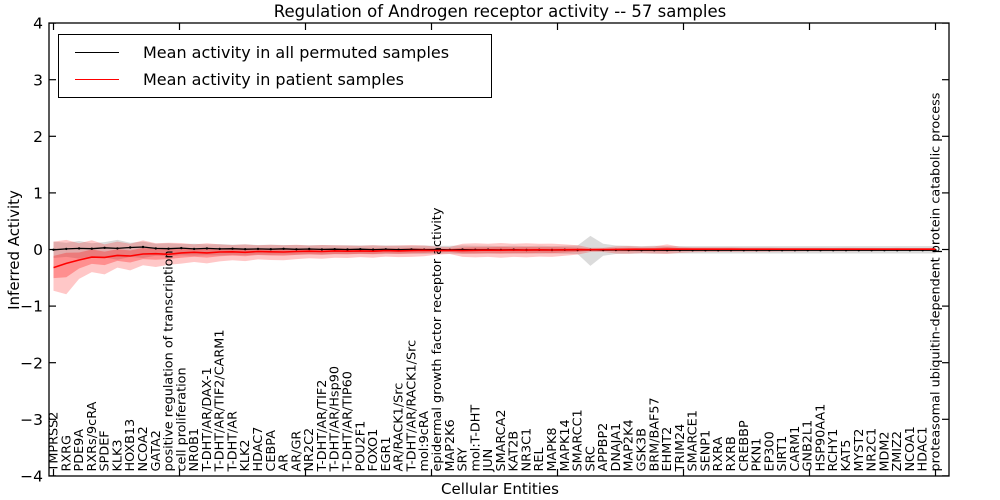 This screenshot has width=1000, height=500. I want to click on entity-label: KAT2B, so click(514, 451).